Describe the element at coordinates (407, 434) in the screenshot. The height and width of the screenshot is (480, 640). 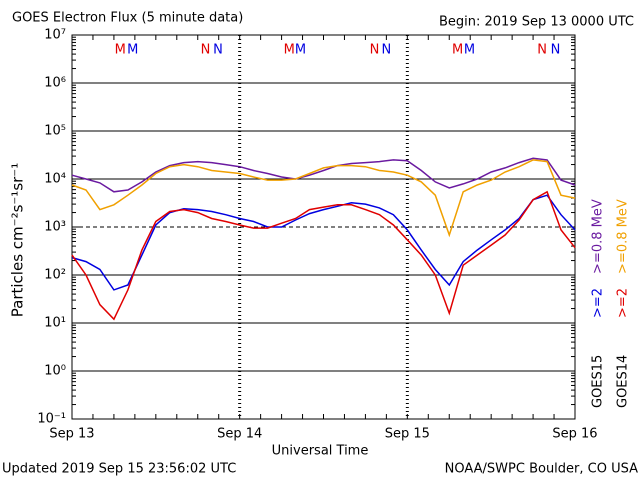
I see `x-tick-label: Sep 15` at that location.